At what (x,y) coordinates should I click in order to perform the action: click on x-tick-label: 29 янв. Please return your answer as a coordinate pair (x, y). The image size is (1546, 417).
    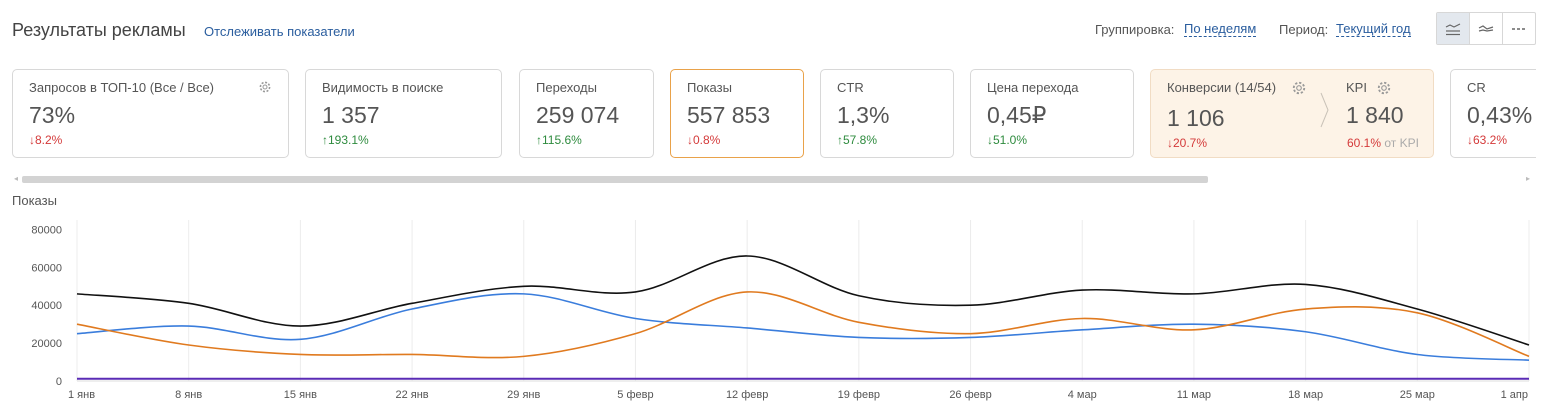
    Looking at the image, I should click on (523, 395).